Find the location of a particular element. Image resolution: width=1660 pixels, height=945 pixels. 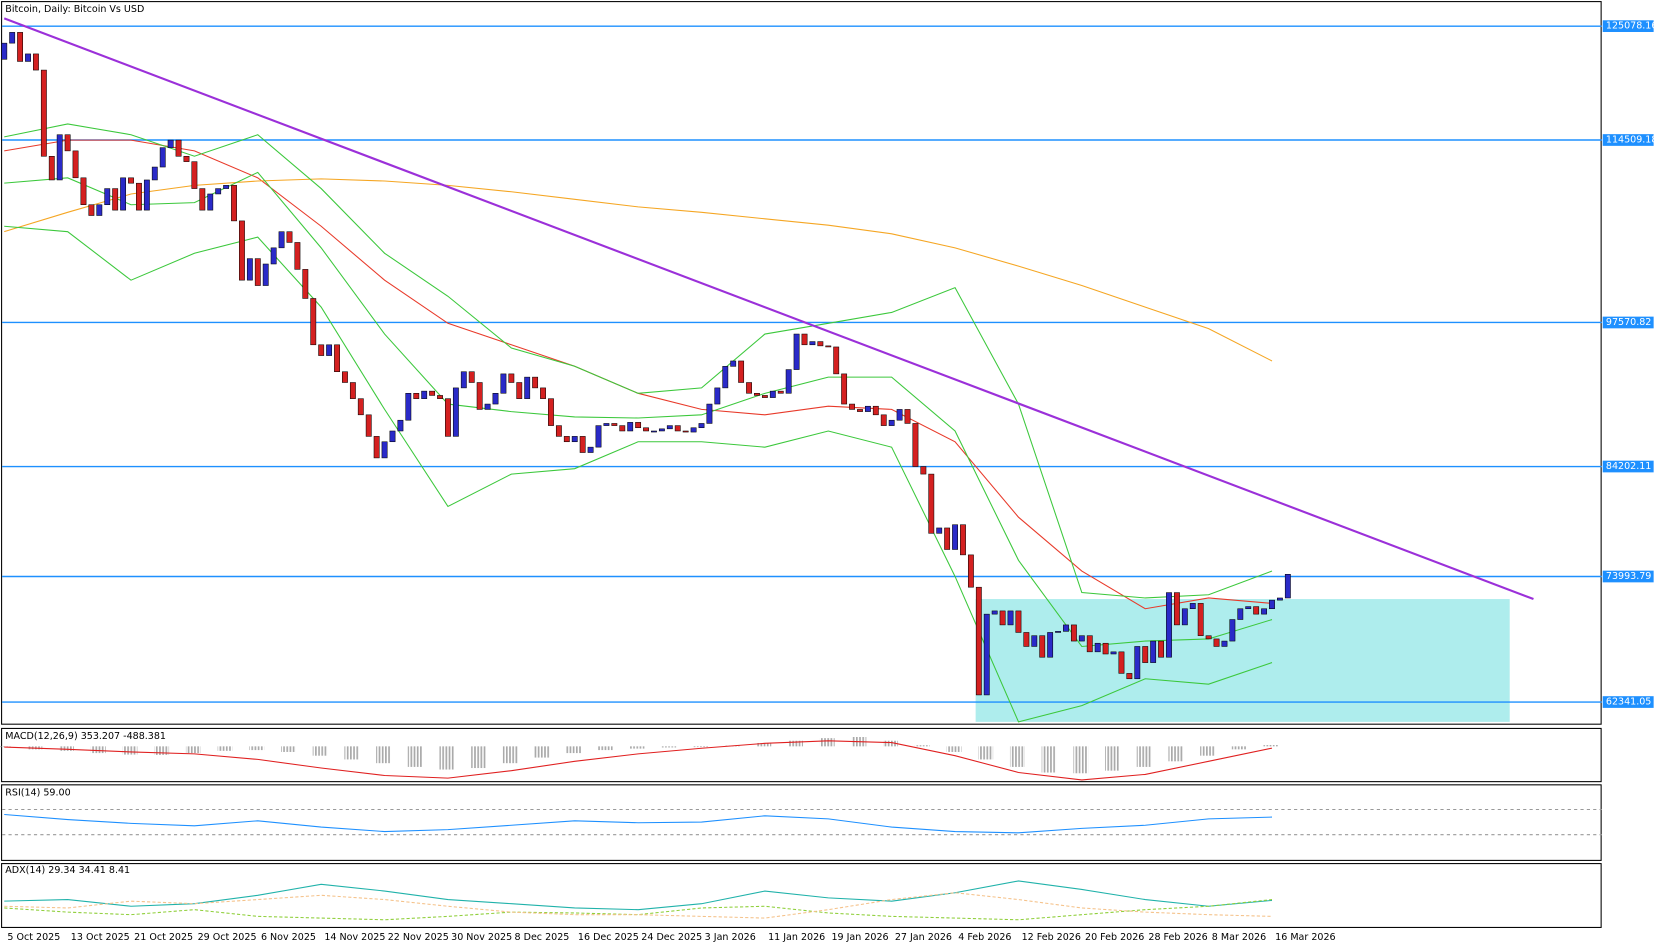

macd-title: MACD(12,26,9) 353.207 -488.381 is located at coordinates (85, 736).